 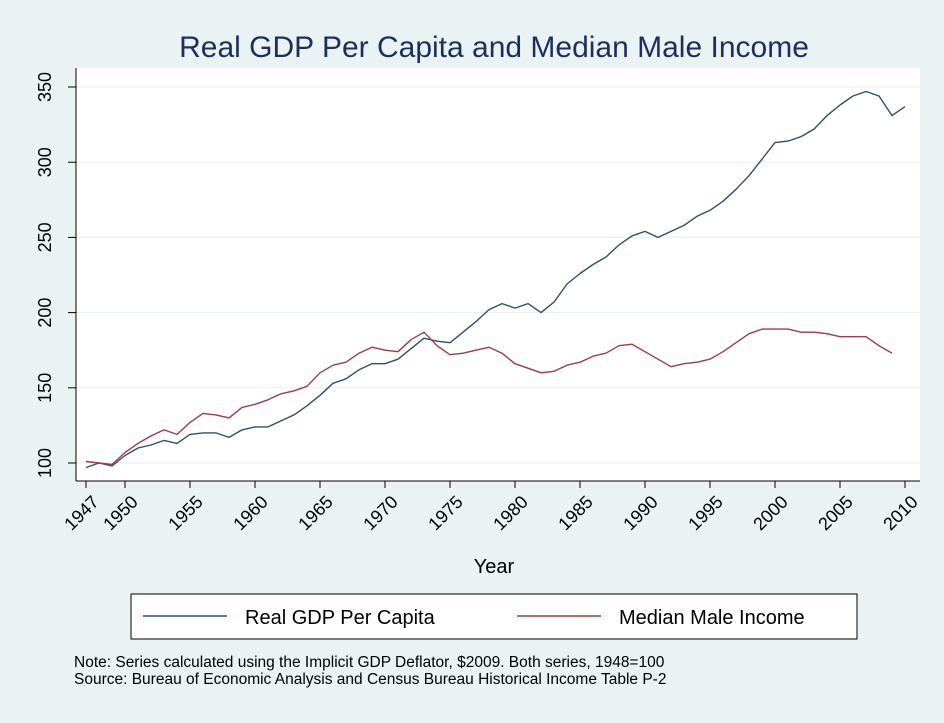 I want to click on x-tick-label: 2010, so click(x=900, y=513).